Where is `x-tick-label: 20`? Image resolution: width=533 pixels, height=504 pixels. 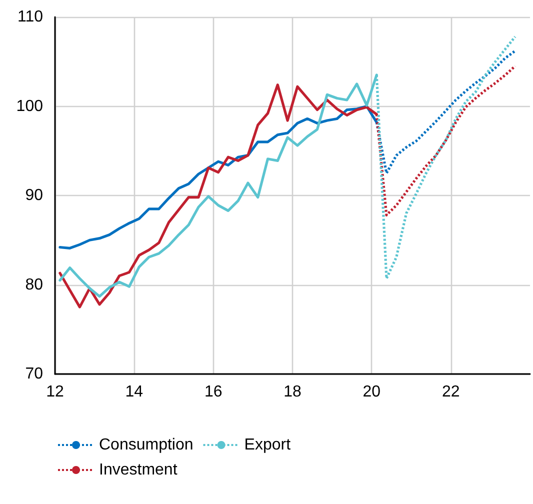
x-tick-label: 20 is located at coordinates (371, 392).